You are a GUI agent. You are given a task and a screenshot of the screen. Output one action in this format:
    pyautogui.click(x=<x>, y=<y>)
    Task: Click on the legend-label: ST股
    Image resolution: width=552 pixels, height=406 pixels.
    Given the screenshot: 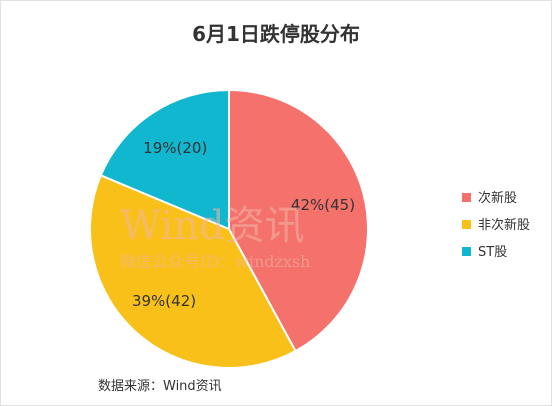 What is the action you would take?
    pyautogui.click(x=493, y=252)
    